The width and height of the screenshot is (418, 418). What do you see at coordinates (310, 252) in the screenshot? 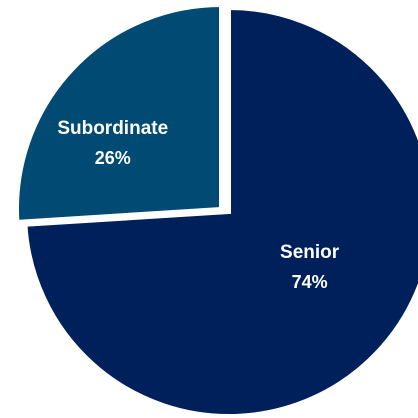
I see `slice-label-senior: Senior` at bounding box center [310, 252].